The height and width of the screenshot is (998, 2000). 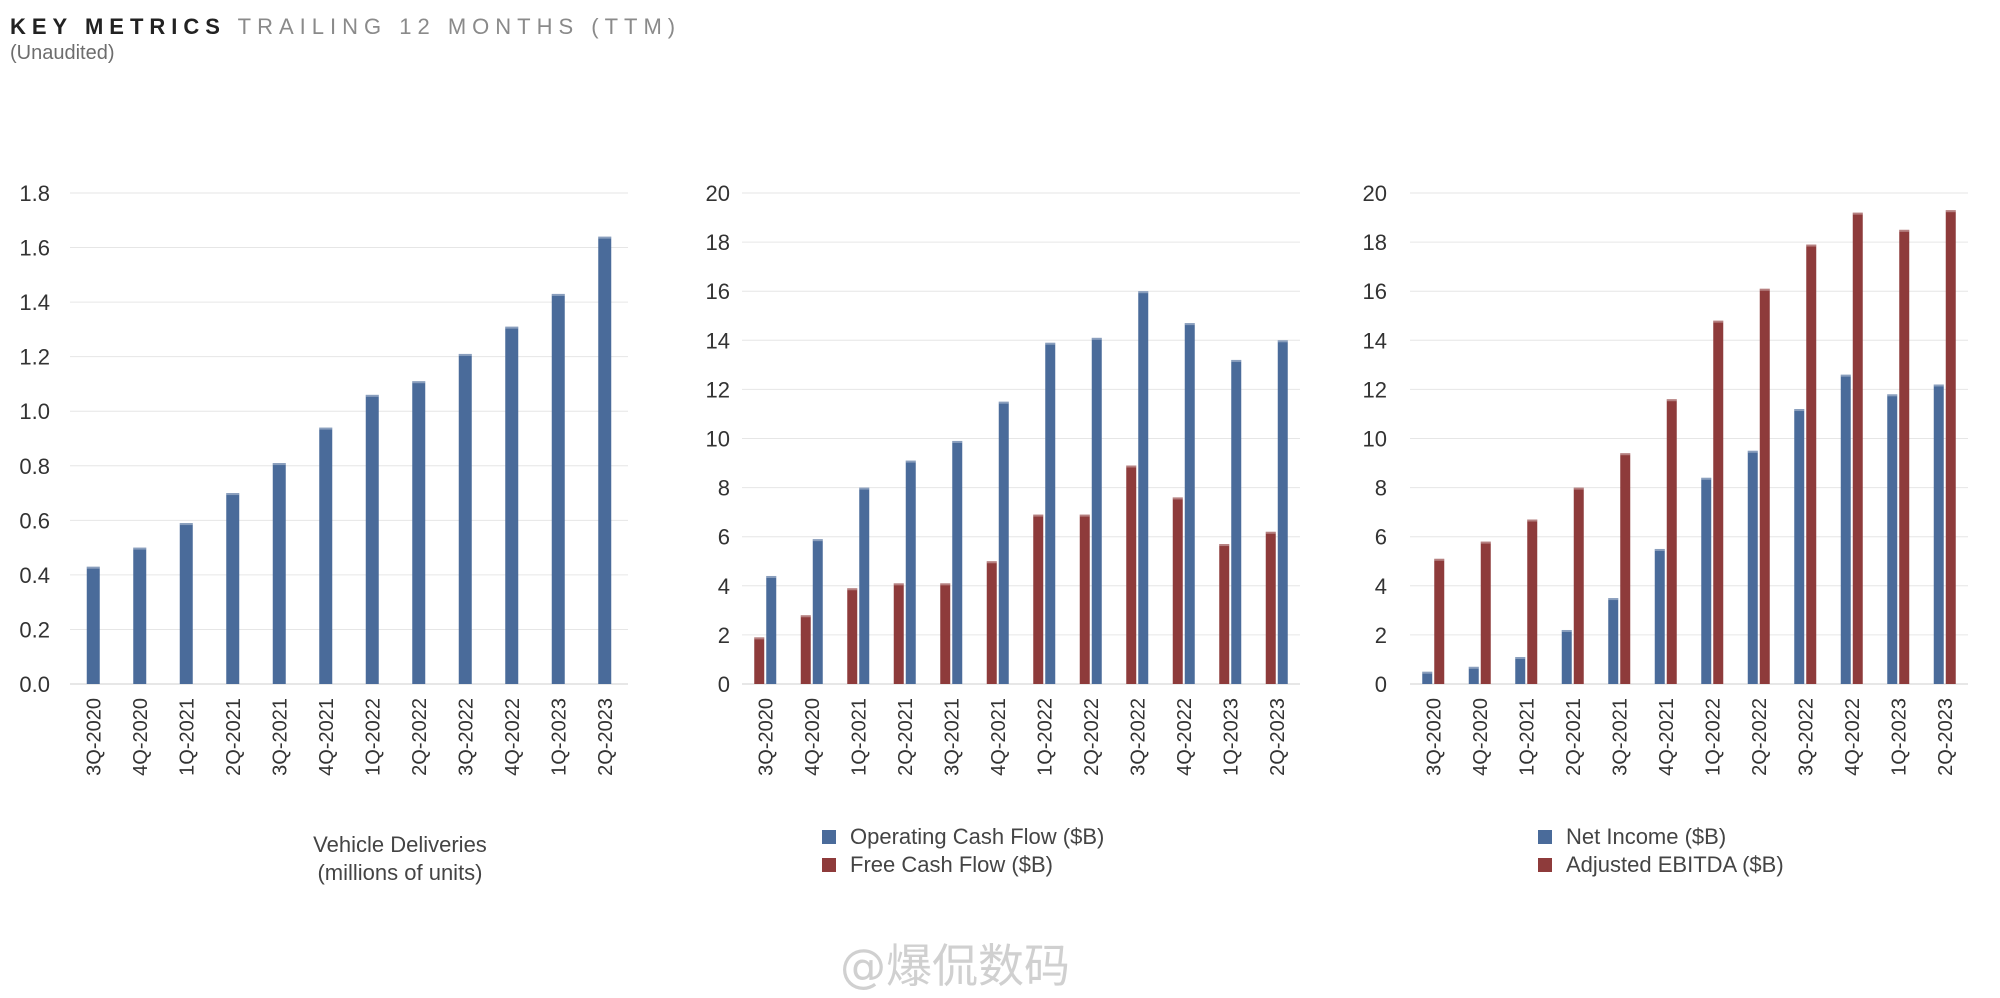 What do you see at coordinates (34, 575) in the screenshot?
I see `y-tick-label: 0.4` at bounding box center [34, 575].